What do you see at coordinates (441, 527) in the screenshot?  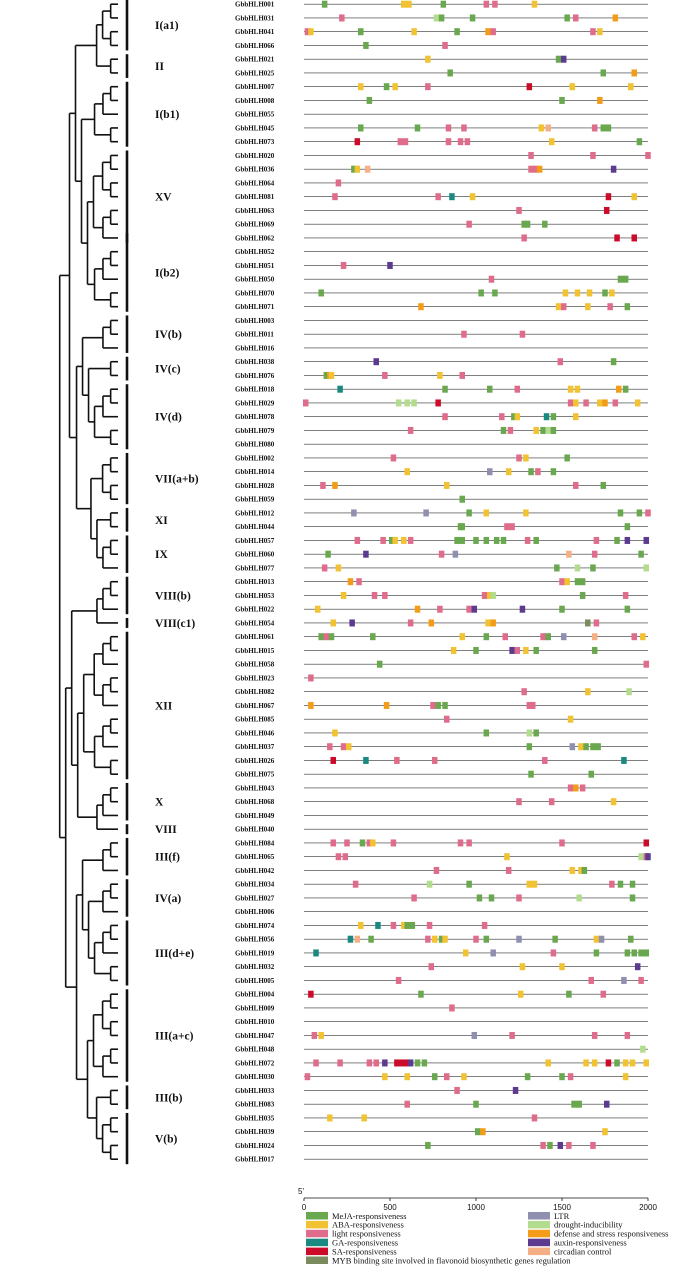 I see `gene-row: GbbHLH044` at bounding box center [441, 527].